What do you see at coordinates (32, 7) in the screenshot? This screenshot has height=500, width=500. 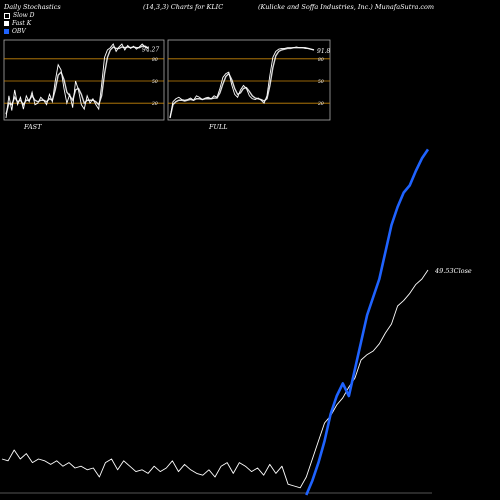 I see `chart-header-left: Daily Stochastics` at bounding box center [32, 7].